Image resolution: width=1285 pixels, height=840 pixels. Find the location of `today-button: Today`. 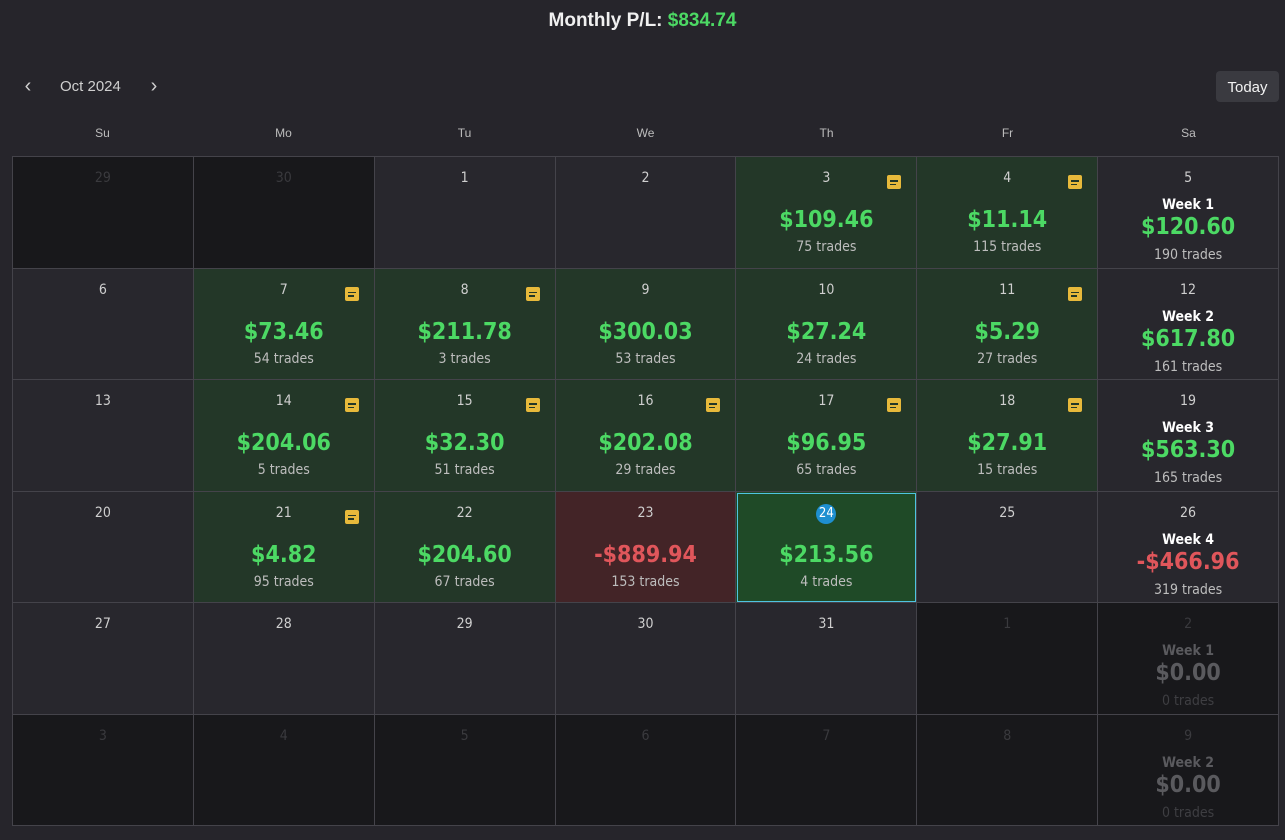

today-button: Today is located at coordinates (1247, 86).